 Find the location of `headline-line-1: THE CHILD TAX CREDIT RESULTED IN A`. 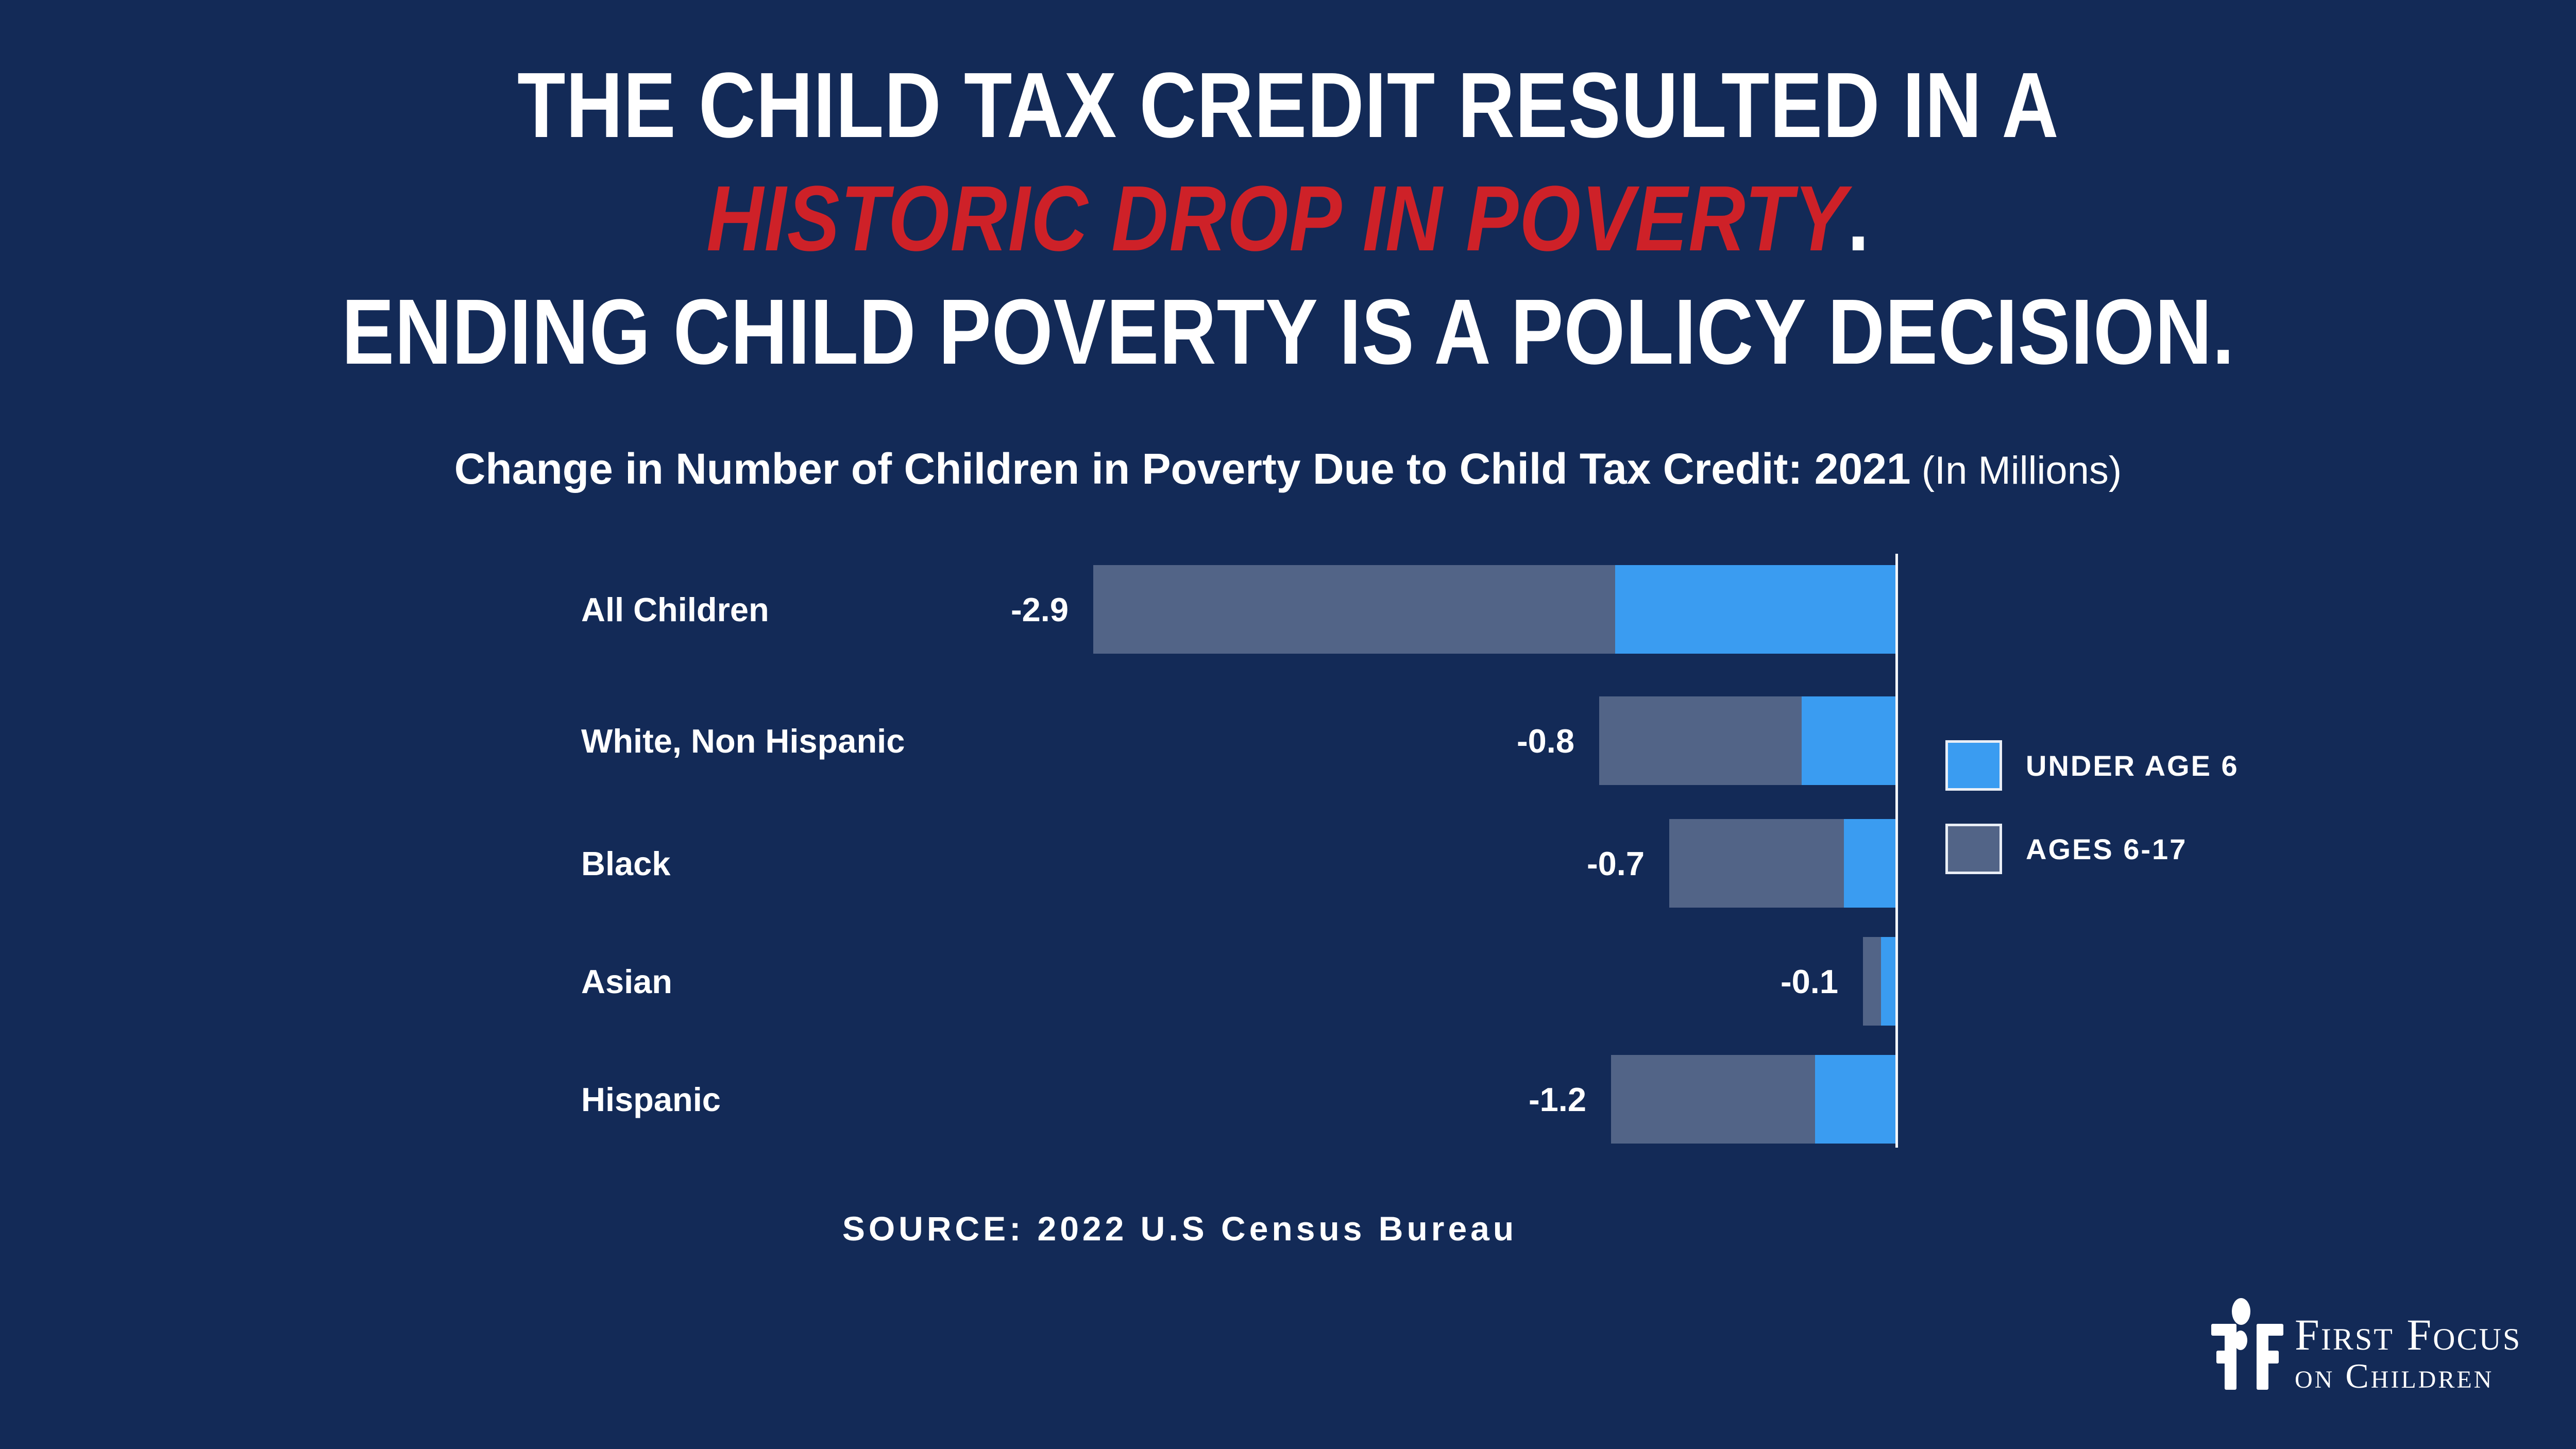

headline-line-1: THE CHILD TAX CREDIT RESULTED IN A is located at coordinates (1288, 105).